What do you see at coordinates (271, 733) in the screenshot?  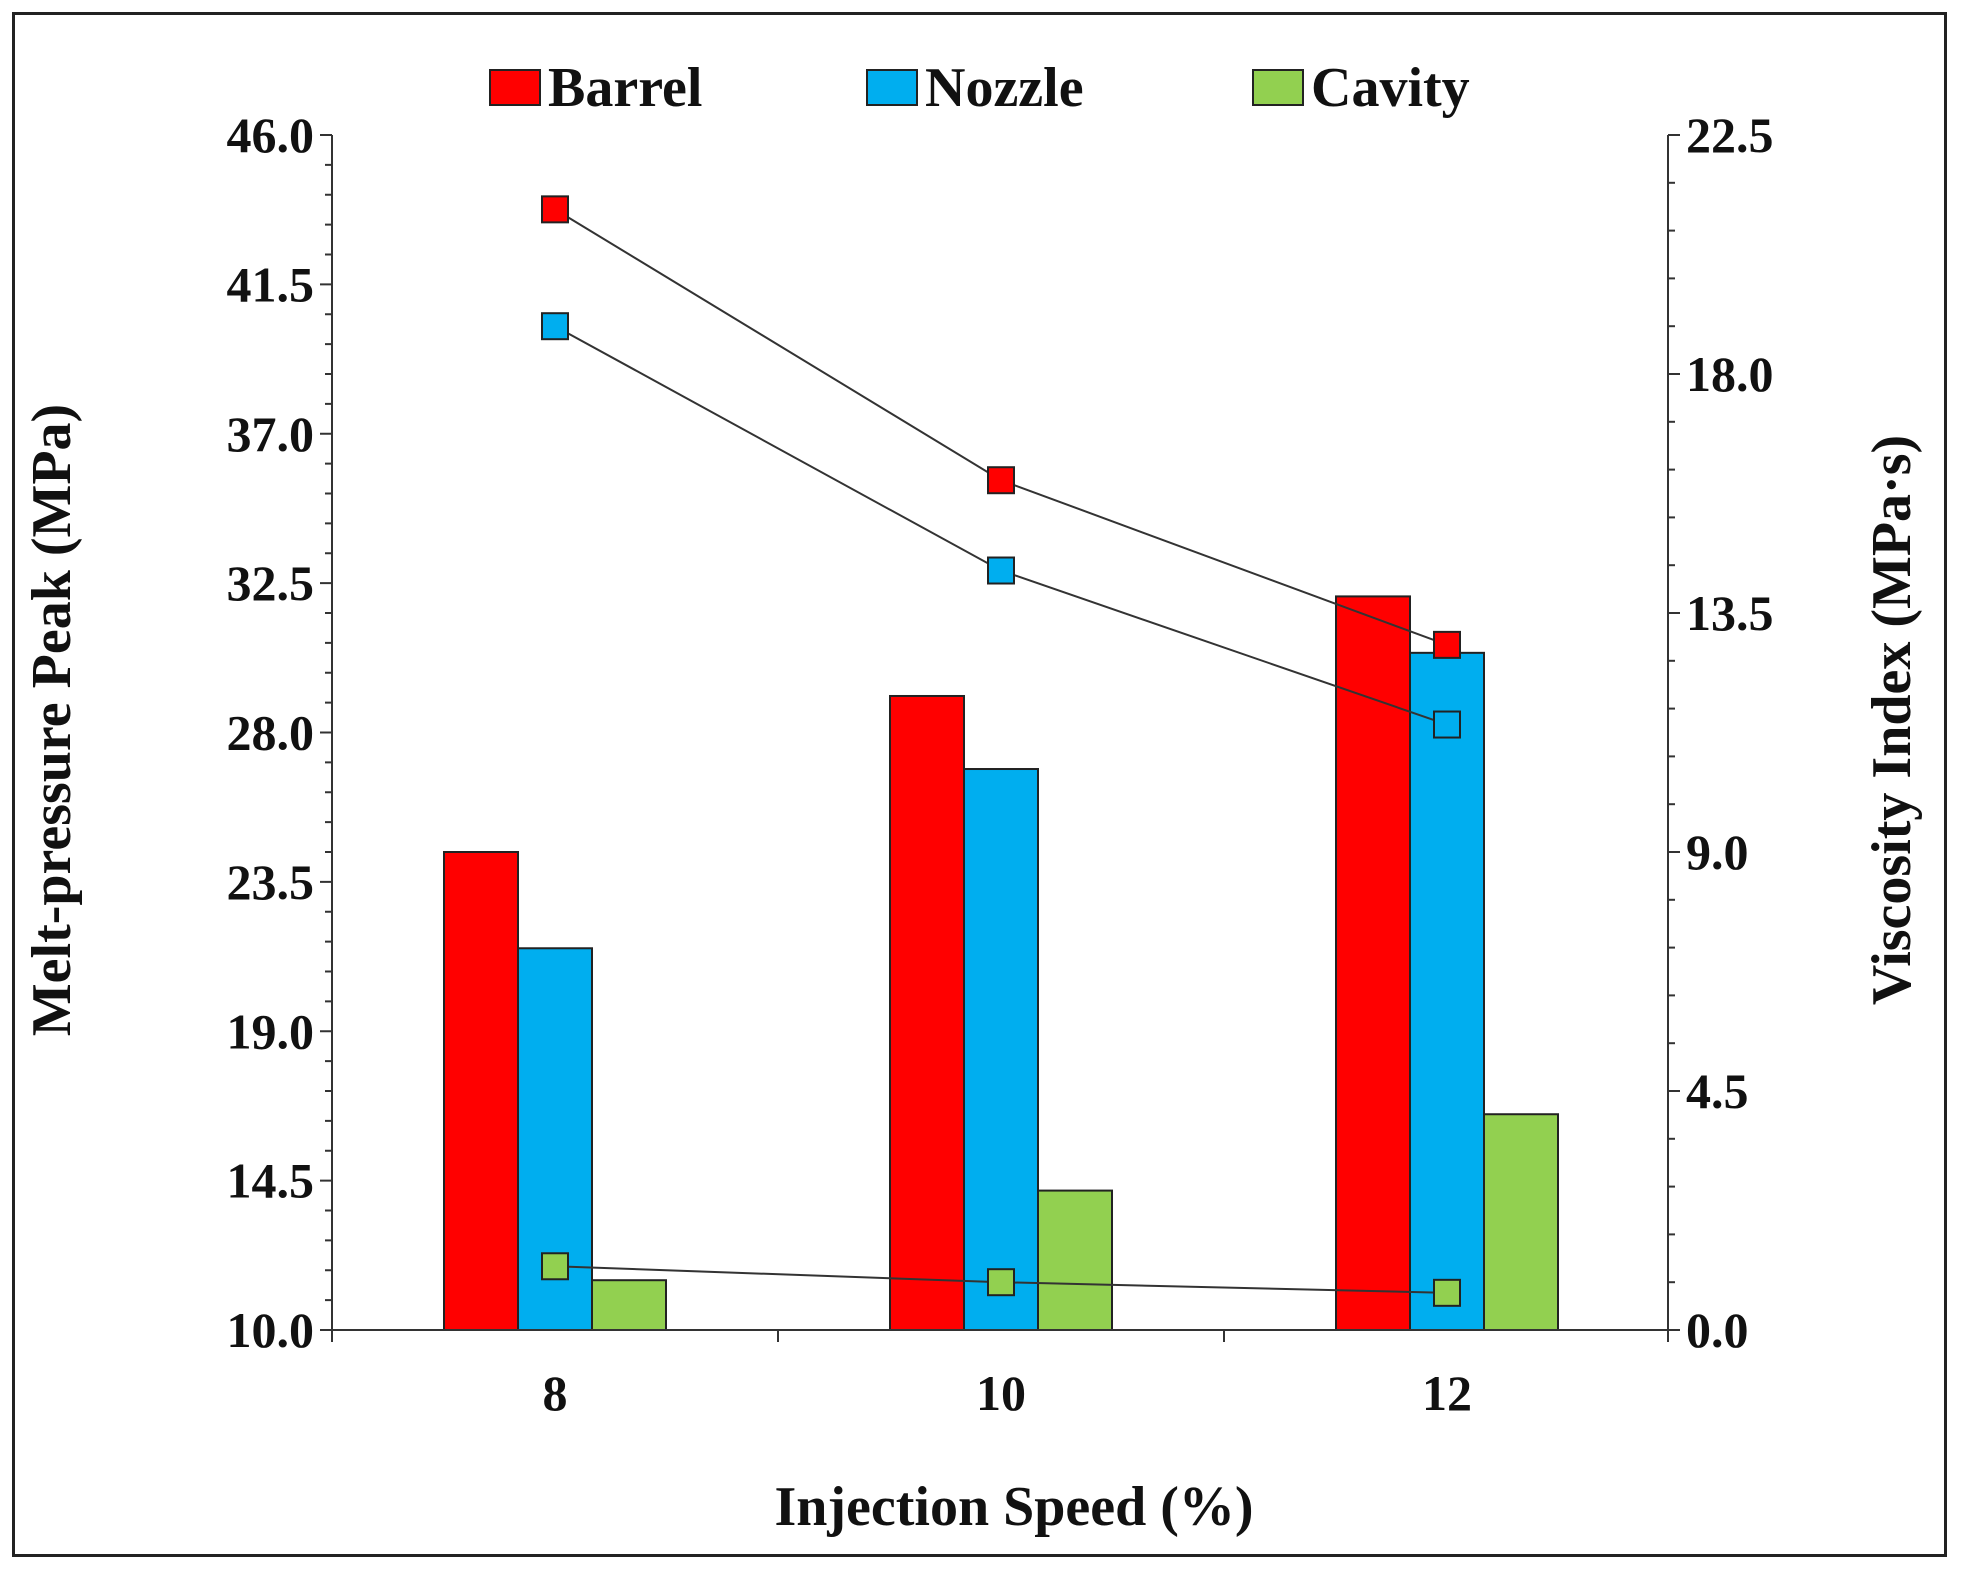 I see `left-tick-label: 28.0` at bounding box center [271, 733].